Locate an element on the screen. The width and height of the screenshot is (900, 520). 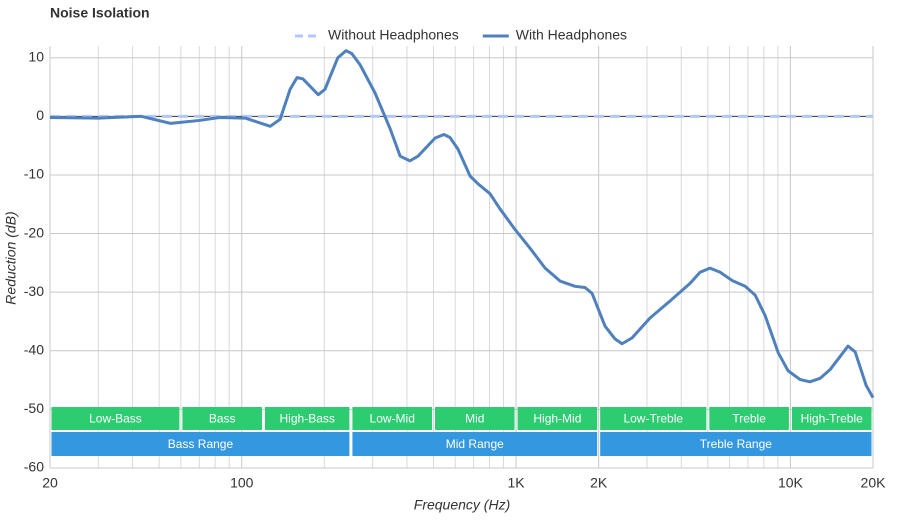
y-tick-label: 0 is located at coordinates (40, 115).